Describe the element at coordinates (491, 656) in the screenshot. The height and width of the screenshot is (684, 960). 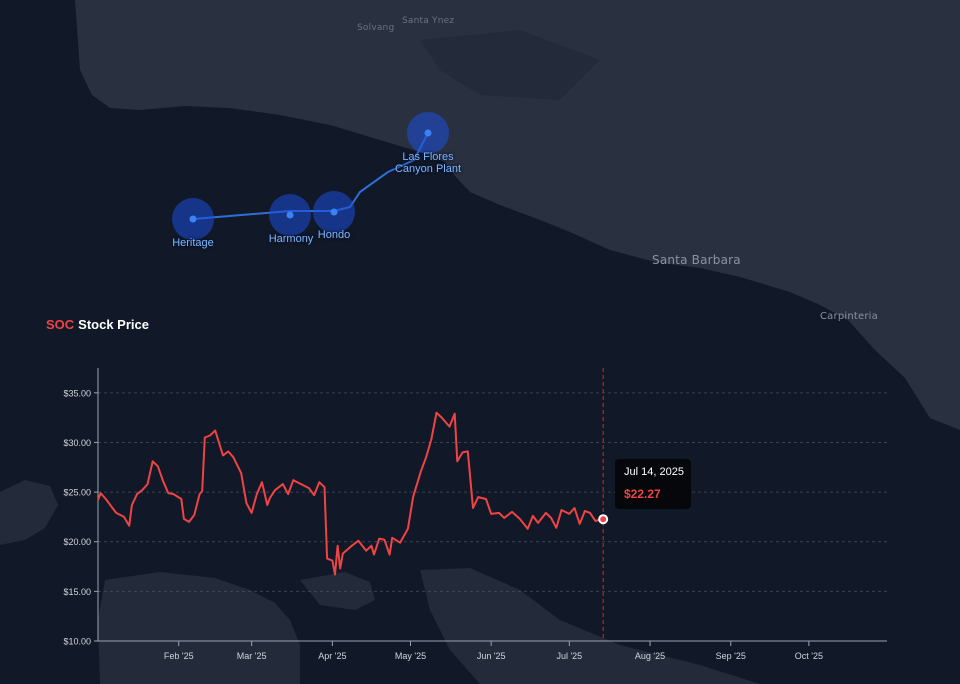
I see `x-tick-label: Jun '25` at that location.